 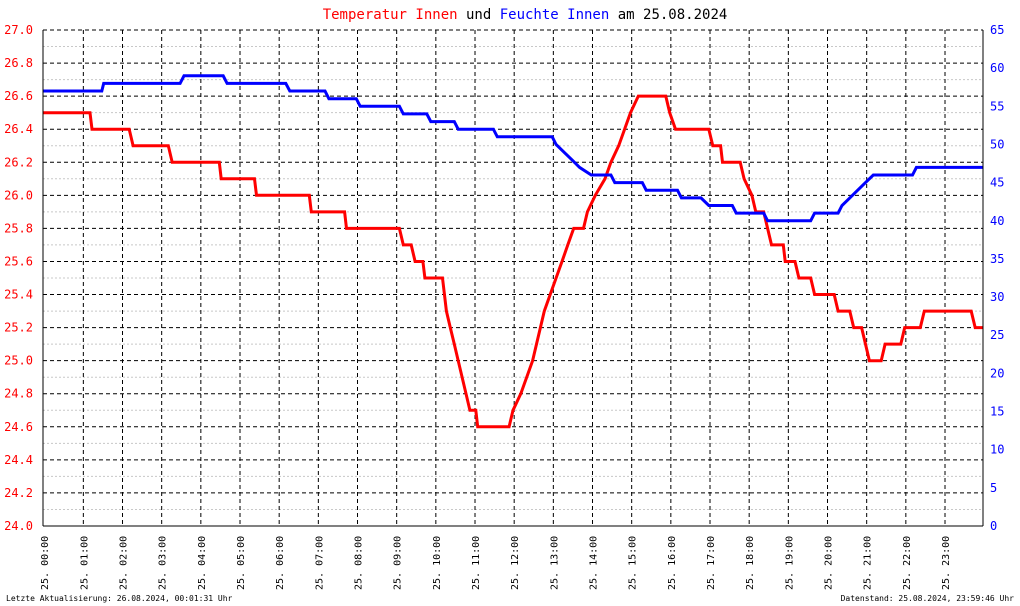 I want to click on y-left-tick-label: 25.6, so click(x=18, y=261).